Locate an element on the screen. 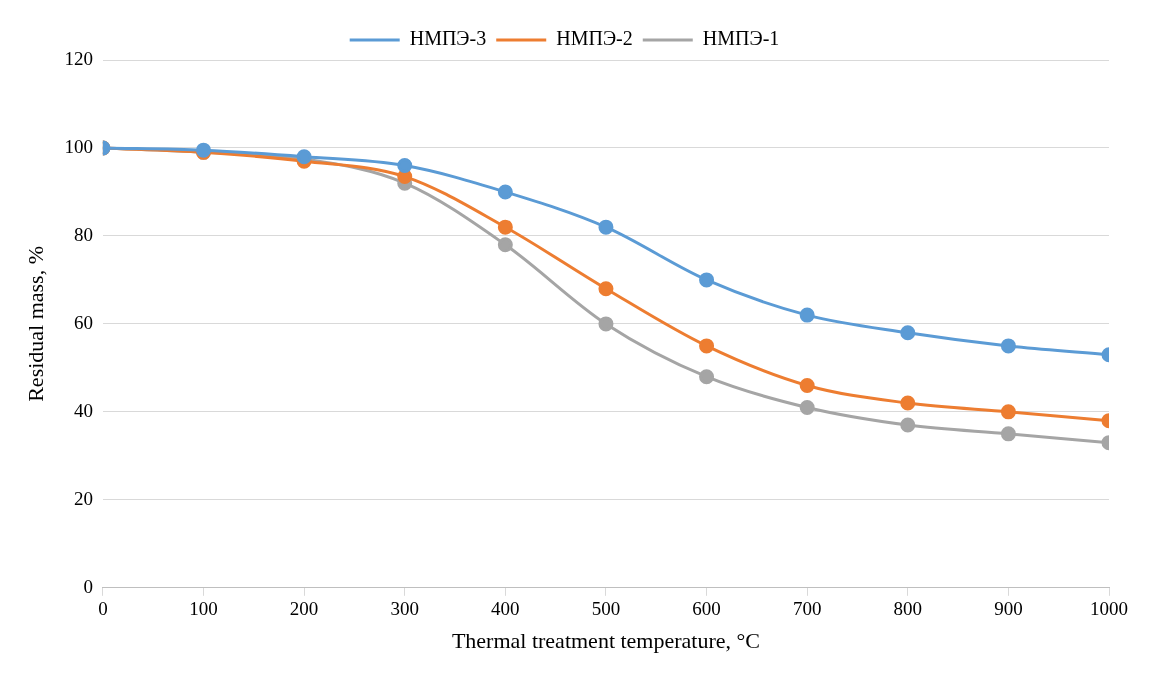 The width and height of the screenshot is (1149, 679). legend-label: НМПЭ-1 is located at coordinates (741, 38).